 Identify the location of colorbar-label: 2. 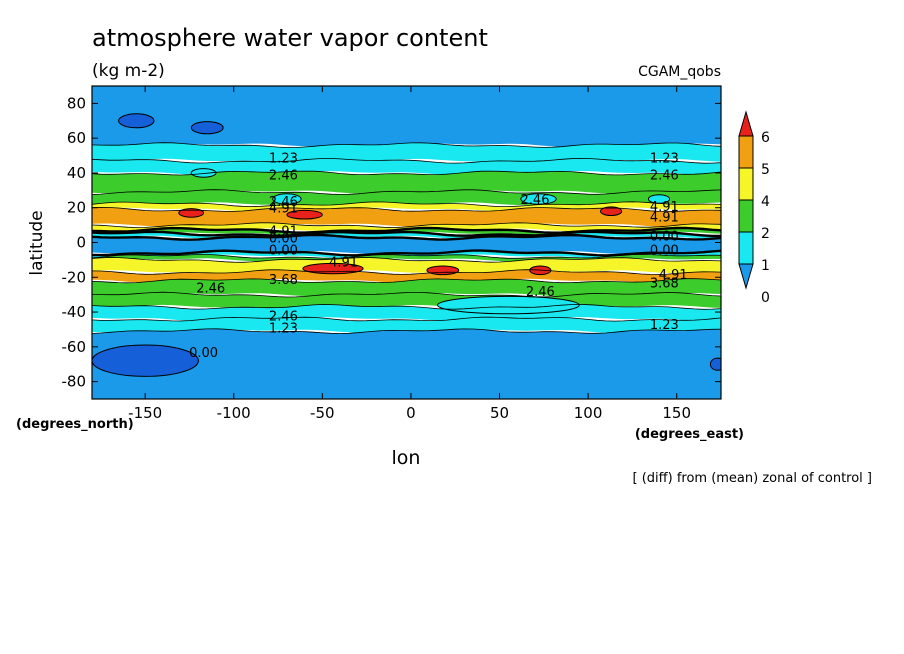
(765, 234).